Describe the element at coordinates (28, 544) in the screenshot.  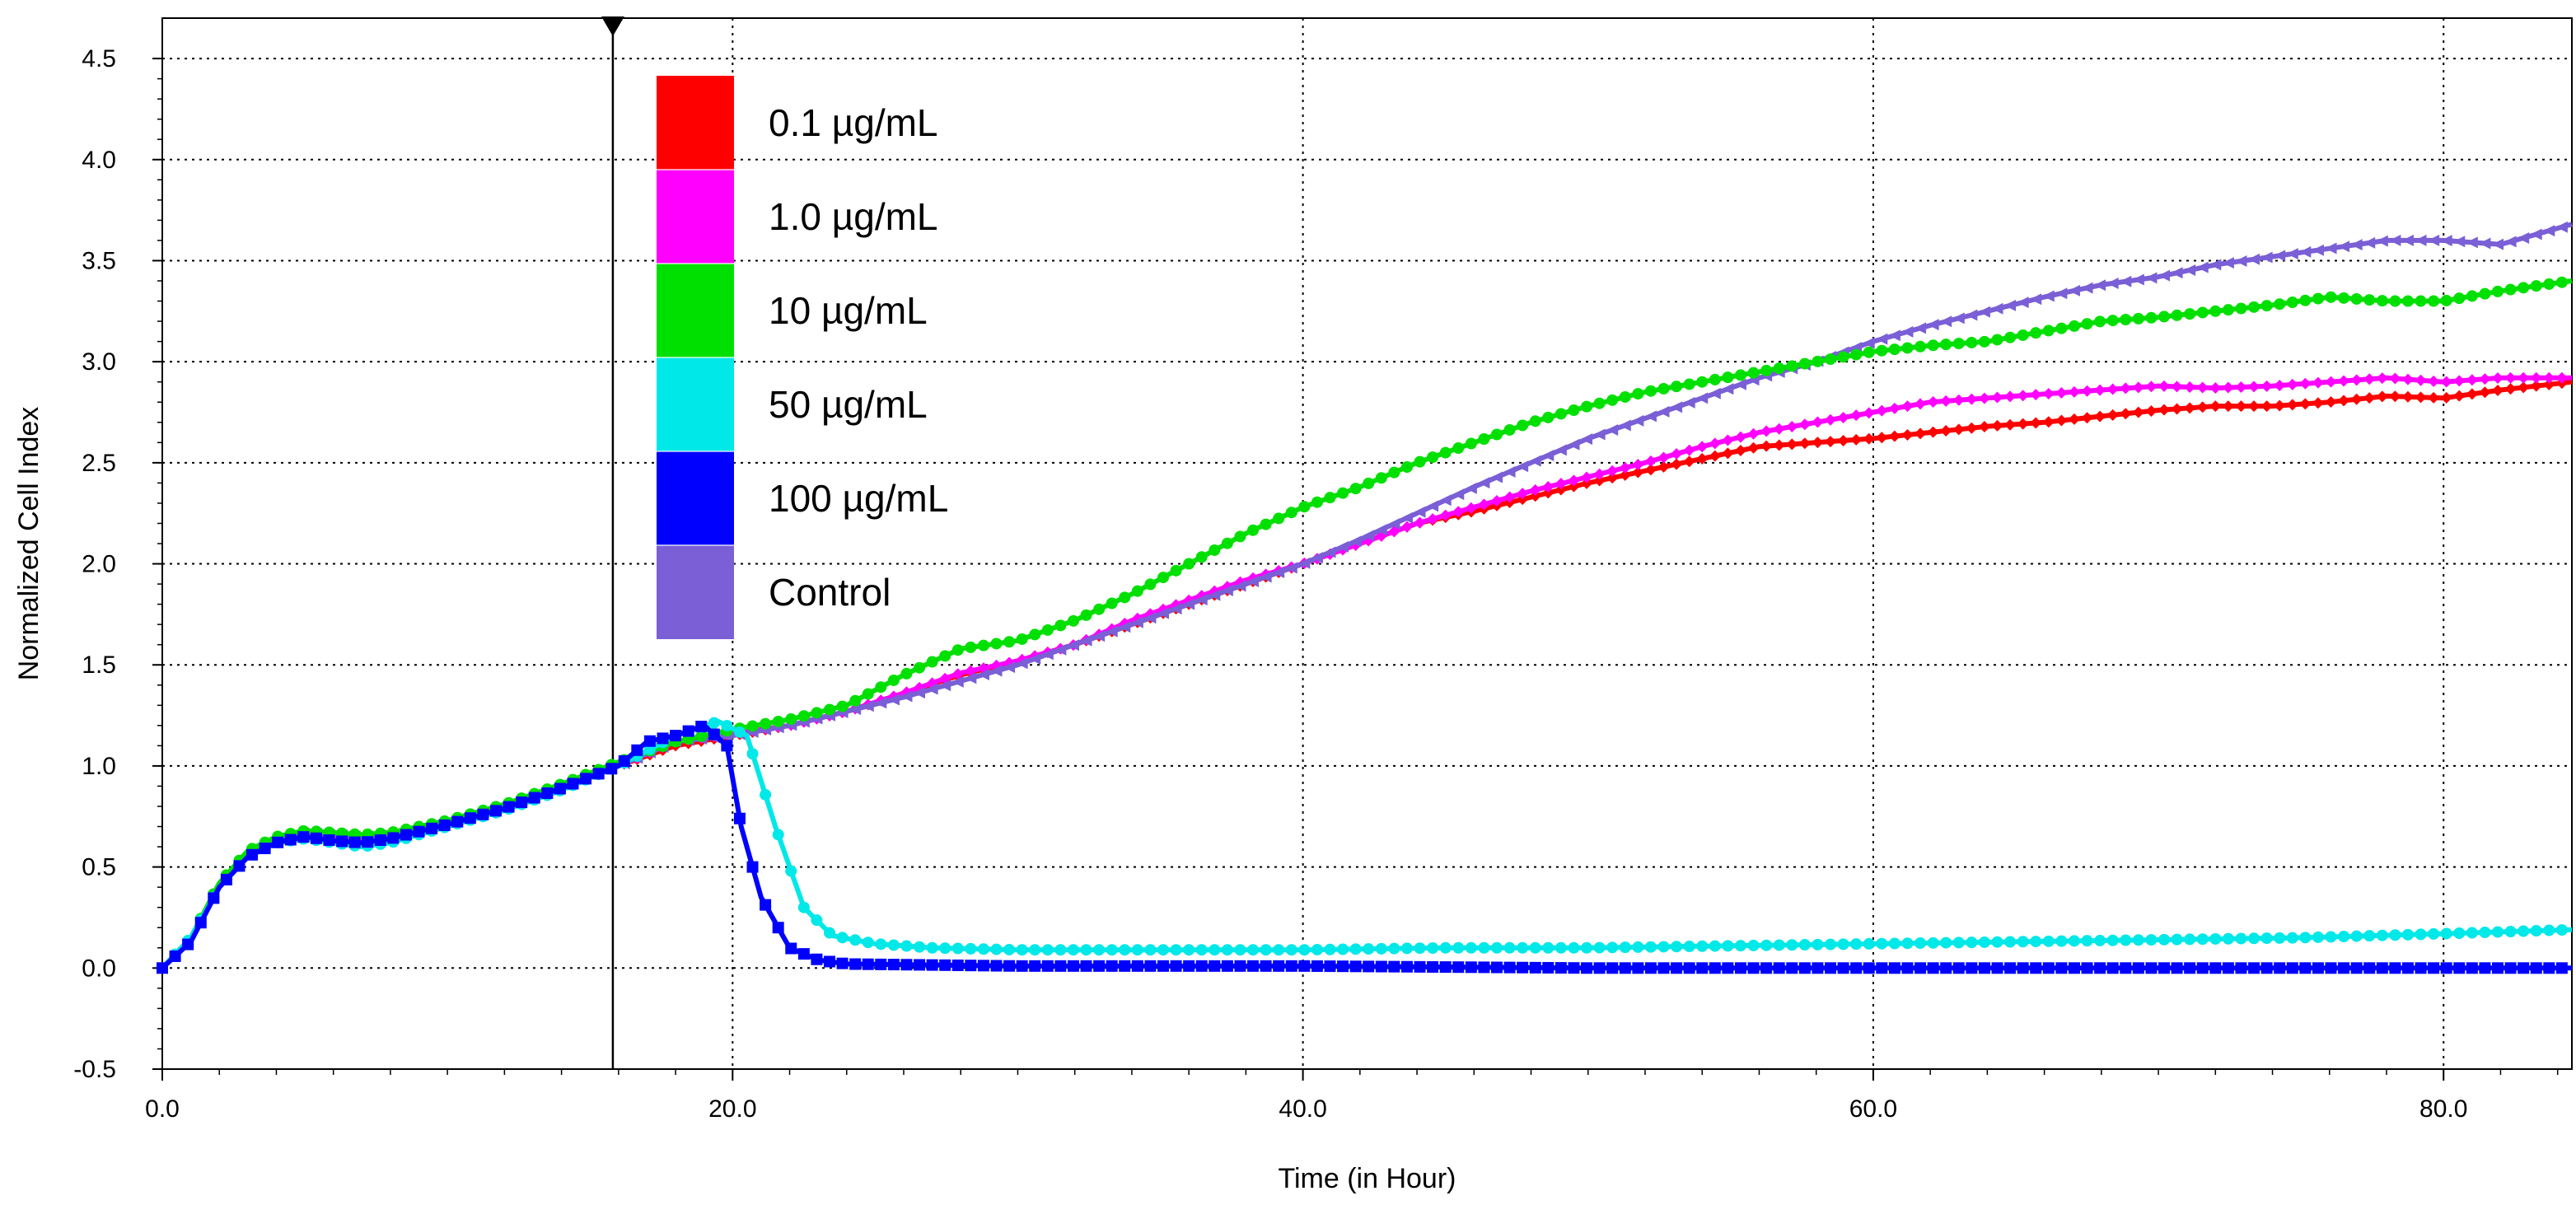
I see `y-axis-title: Normalized Cell Index` at that location.